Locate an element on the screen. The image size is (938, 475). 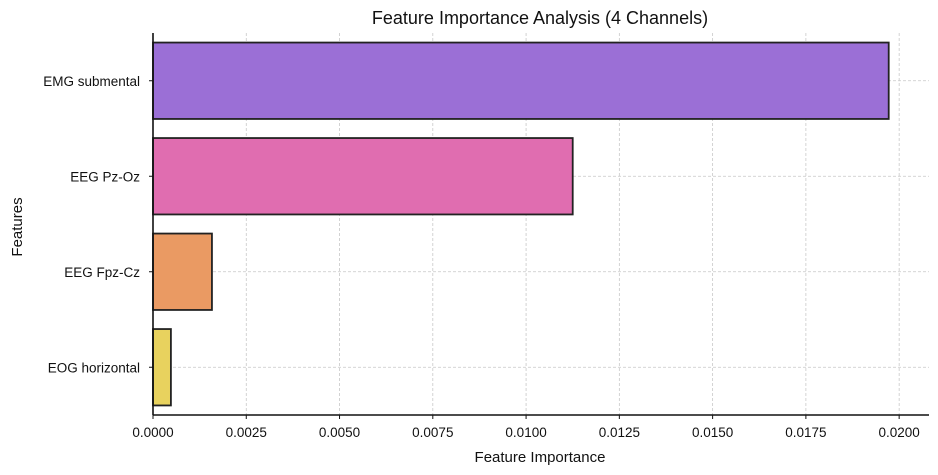
bar-emg-submental is located at coordinates (521, 80).